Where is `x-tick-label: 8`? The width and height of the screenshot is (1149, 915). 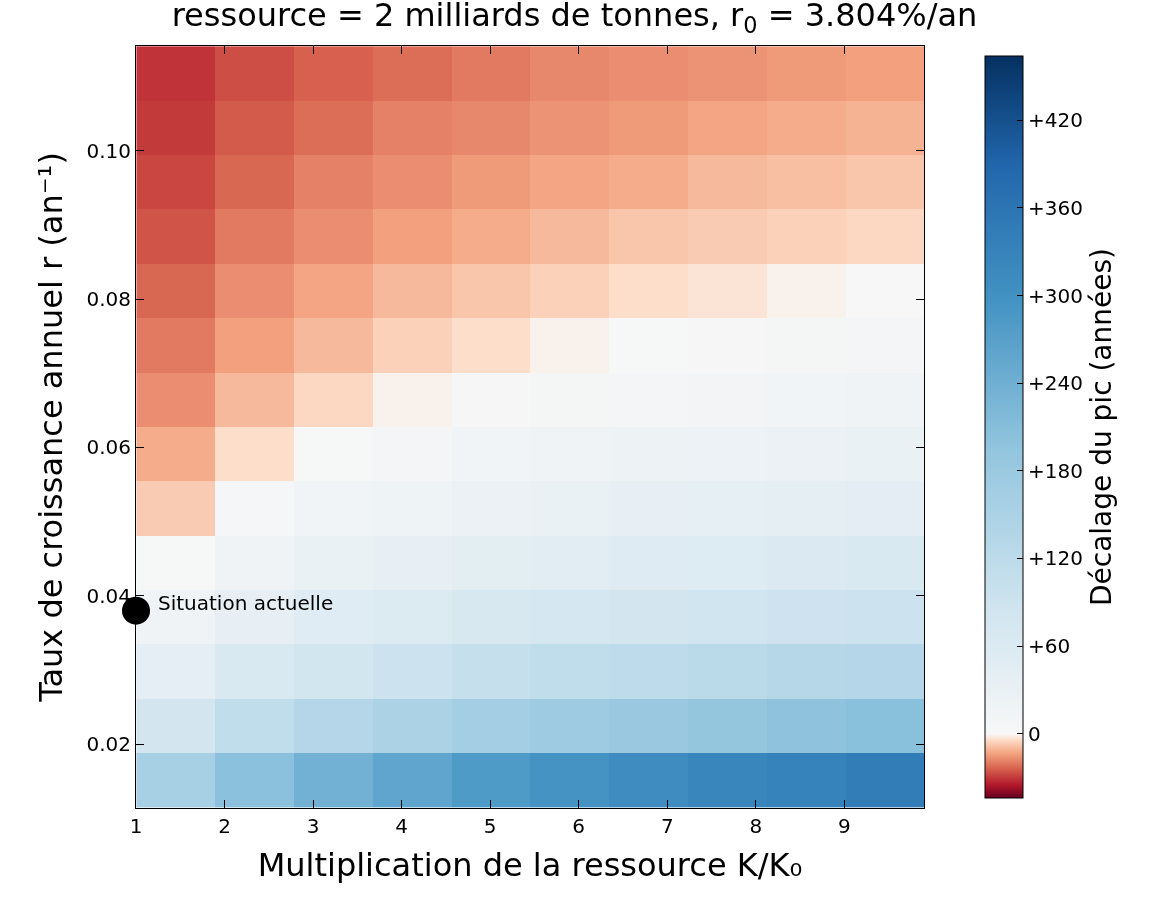 x-tick-label: 8 is located at coordinates (756, 826).